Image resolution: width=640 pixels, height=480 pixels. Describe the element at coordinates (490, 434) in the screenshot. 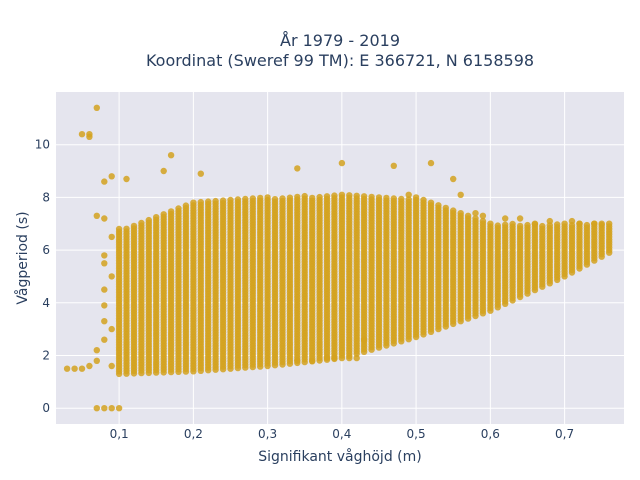

I see `x-tick-label: 0,6` at that location.